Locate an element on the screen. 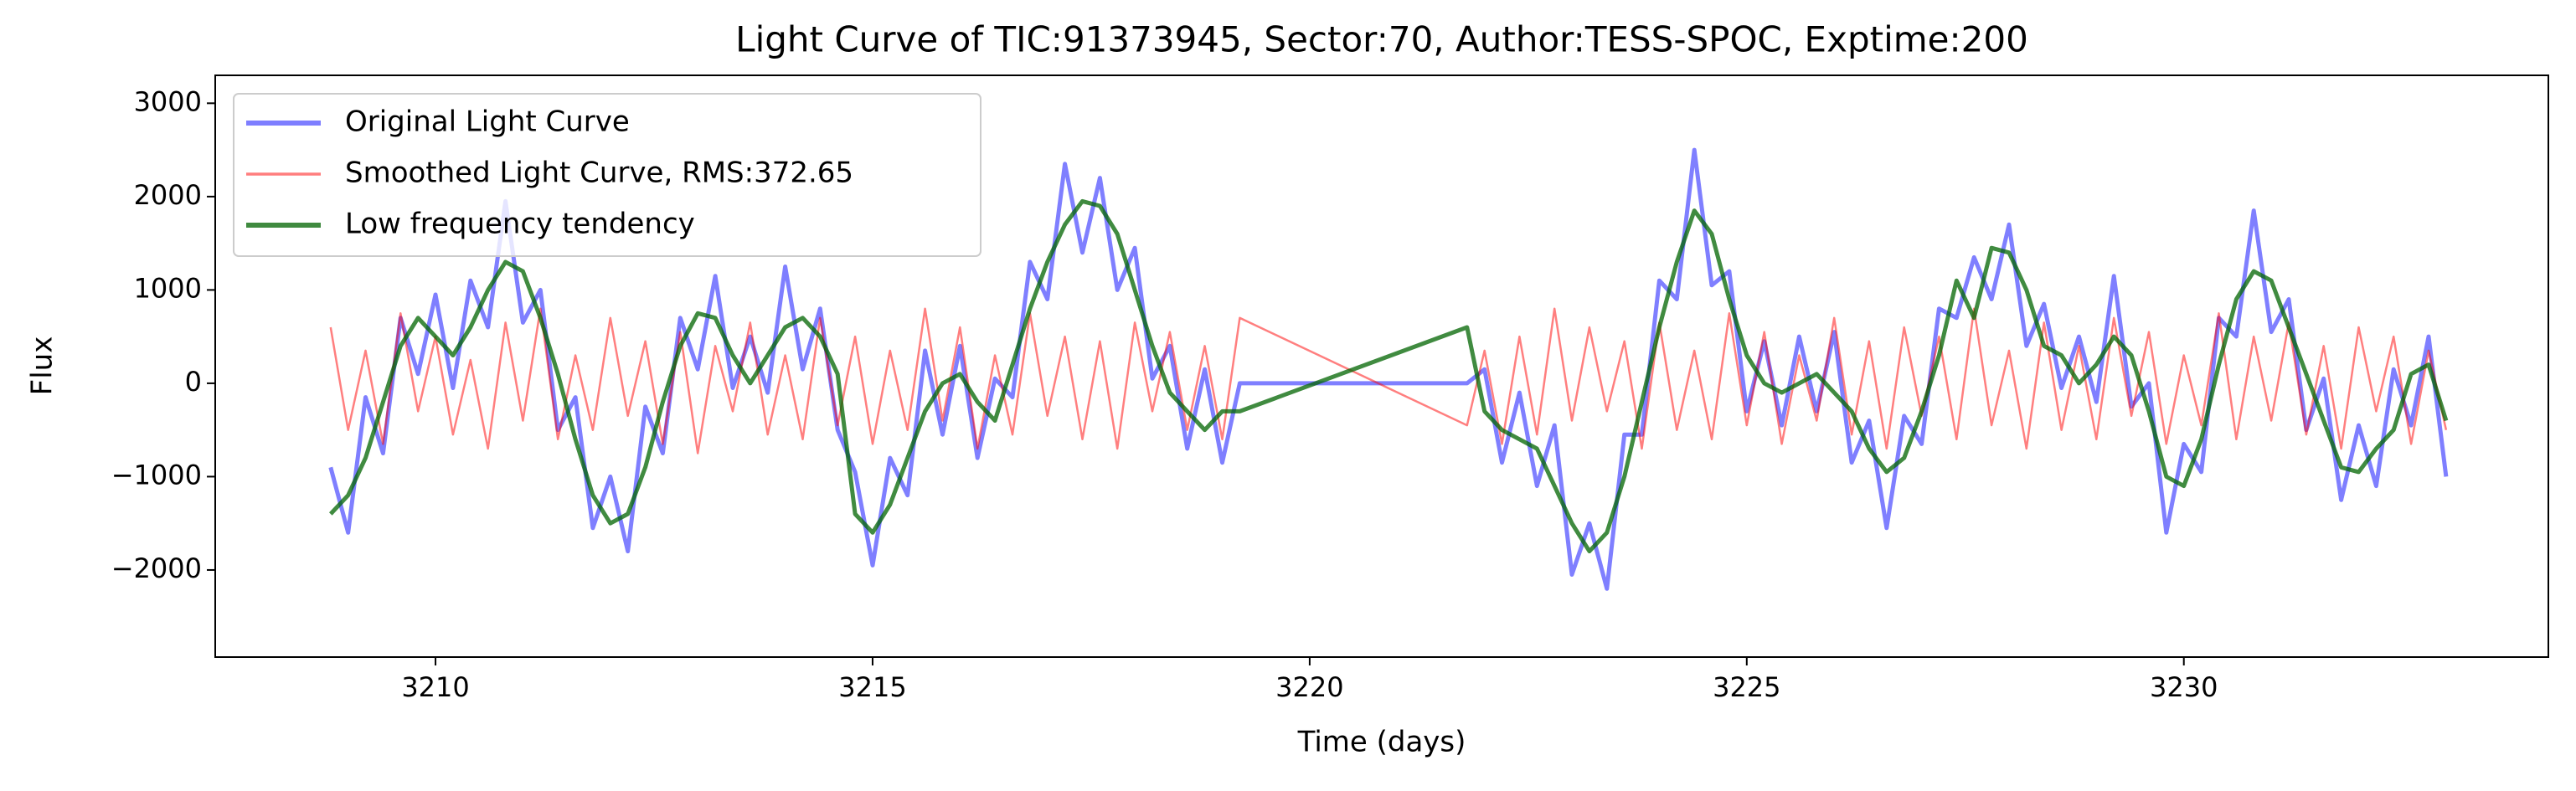 The width and height of the screenshot is (2576, 791). legend-label: Low frequency tendency is located at coordinates (520, 224).